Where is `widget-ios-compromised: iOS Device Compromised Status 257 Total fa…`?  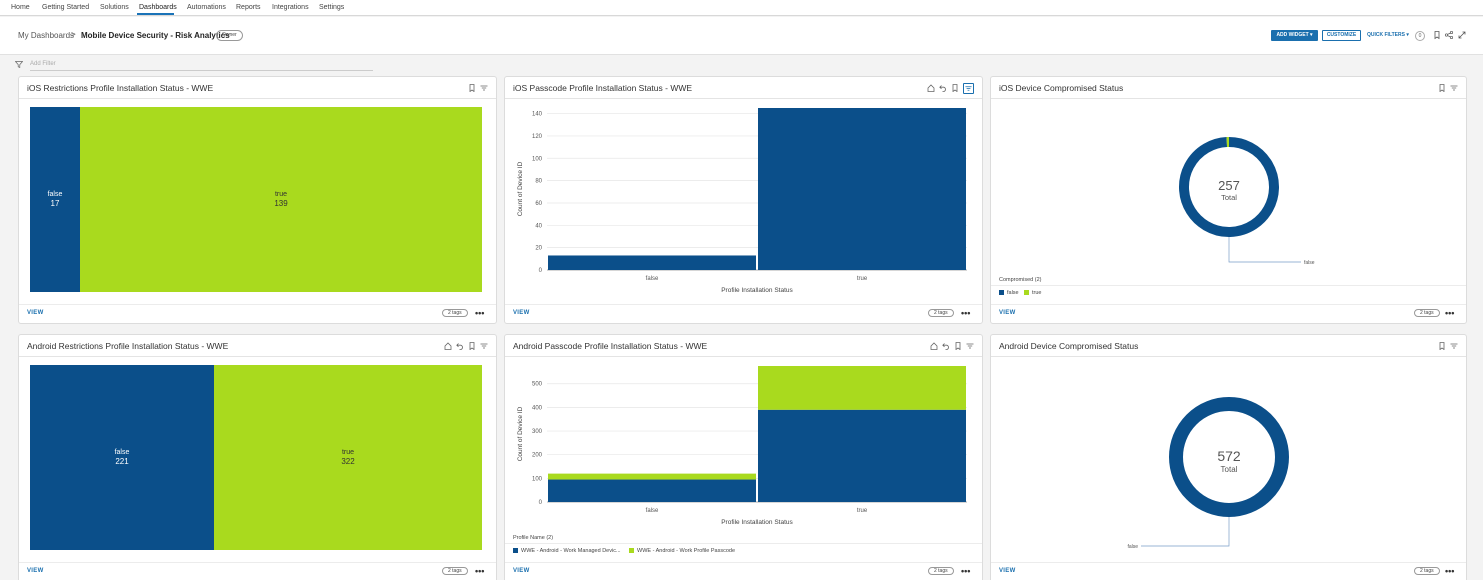
widget-ios-compromised: iOS Device Compromised Status 257 Total fa… is located at coordinates (1228, 200).